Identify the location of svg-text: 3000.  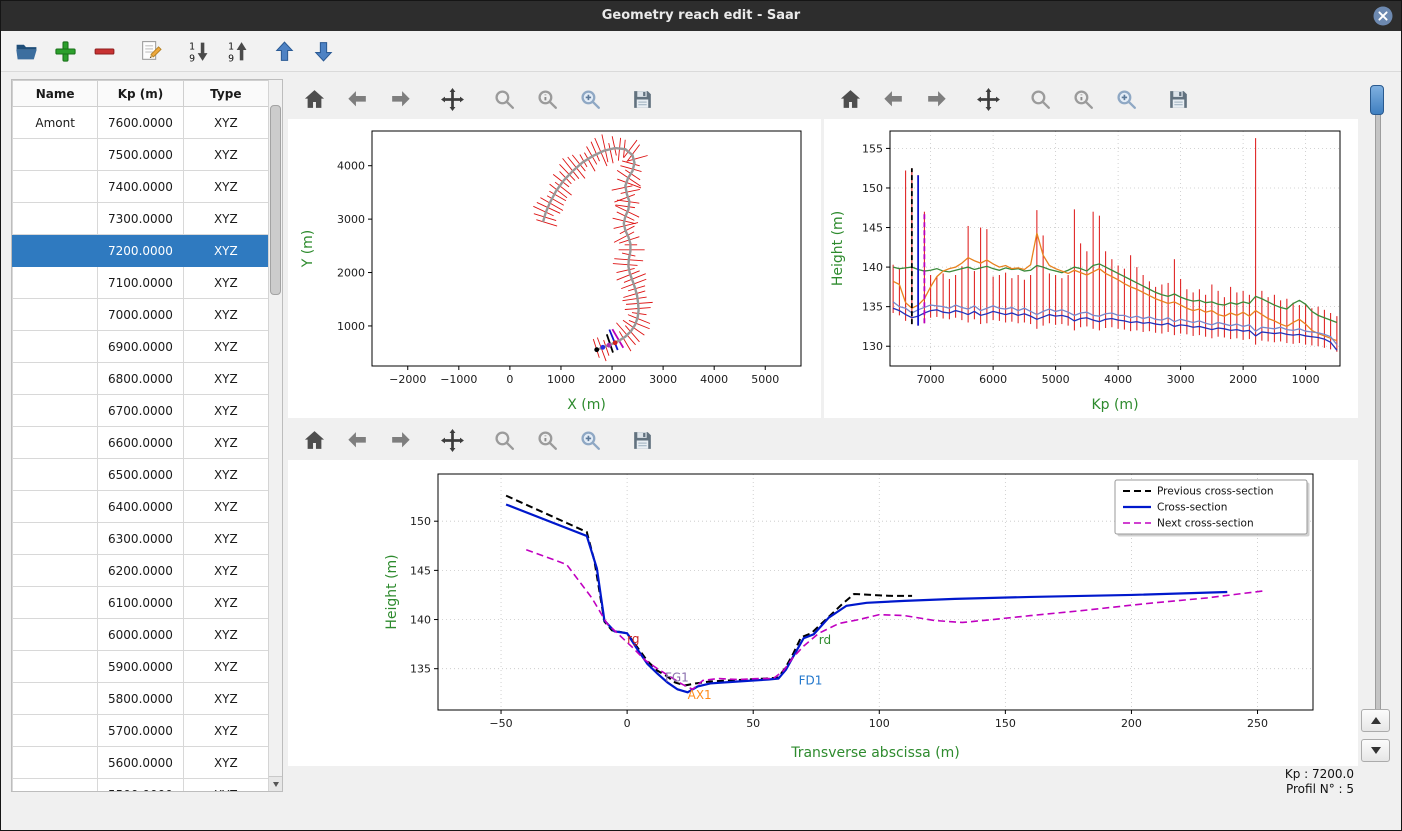
(351, 219).